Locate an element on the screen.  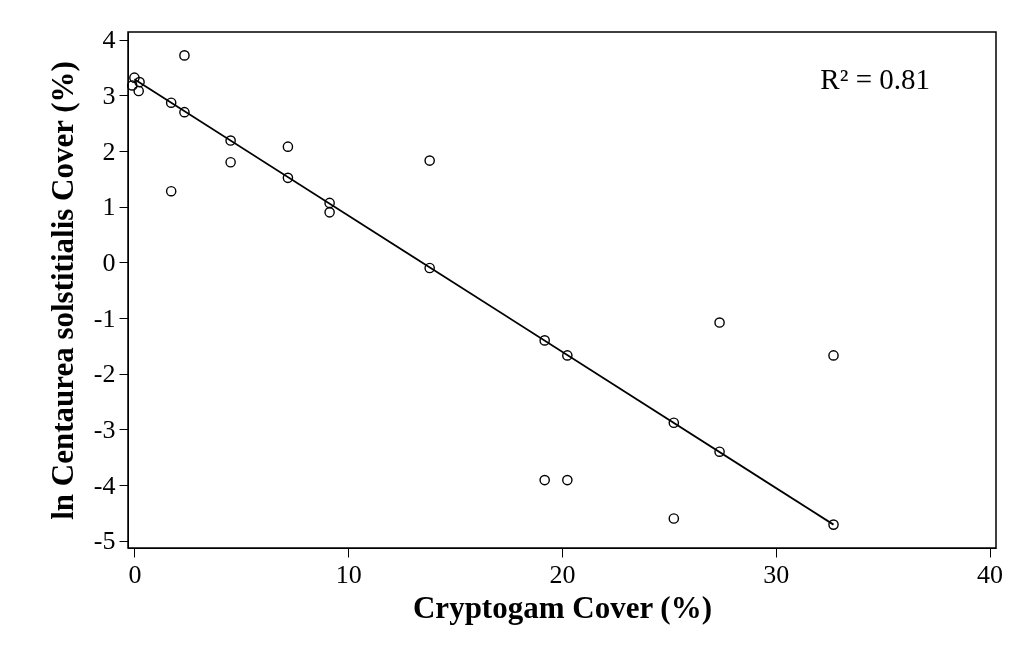
y-tick-label: -1 is located at coordinates (104, 318).